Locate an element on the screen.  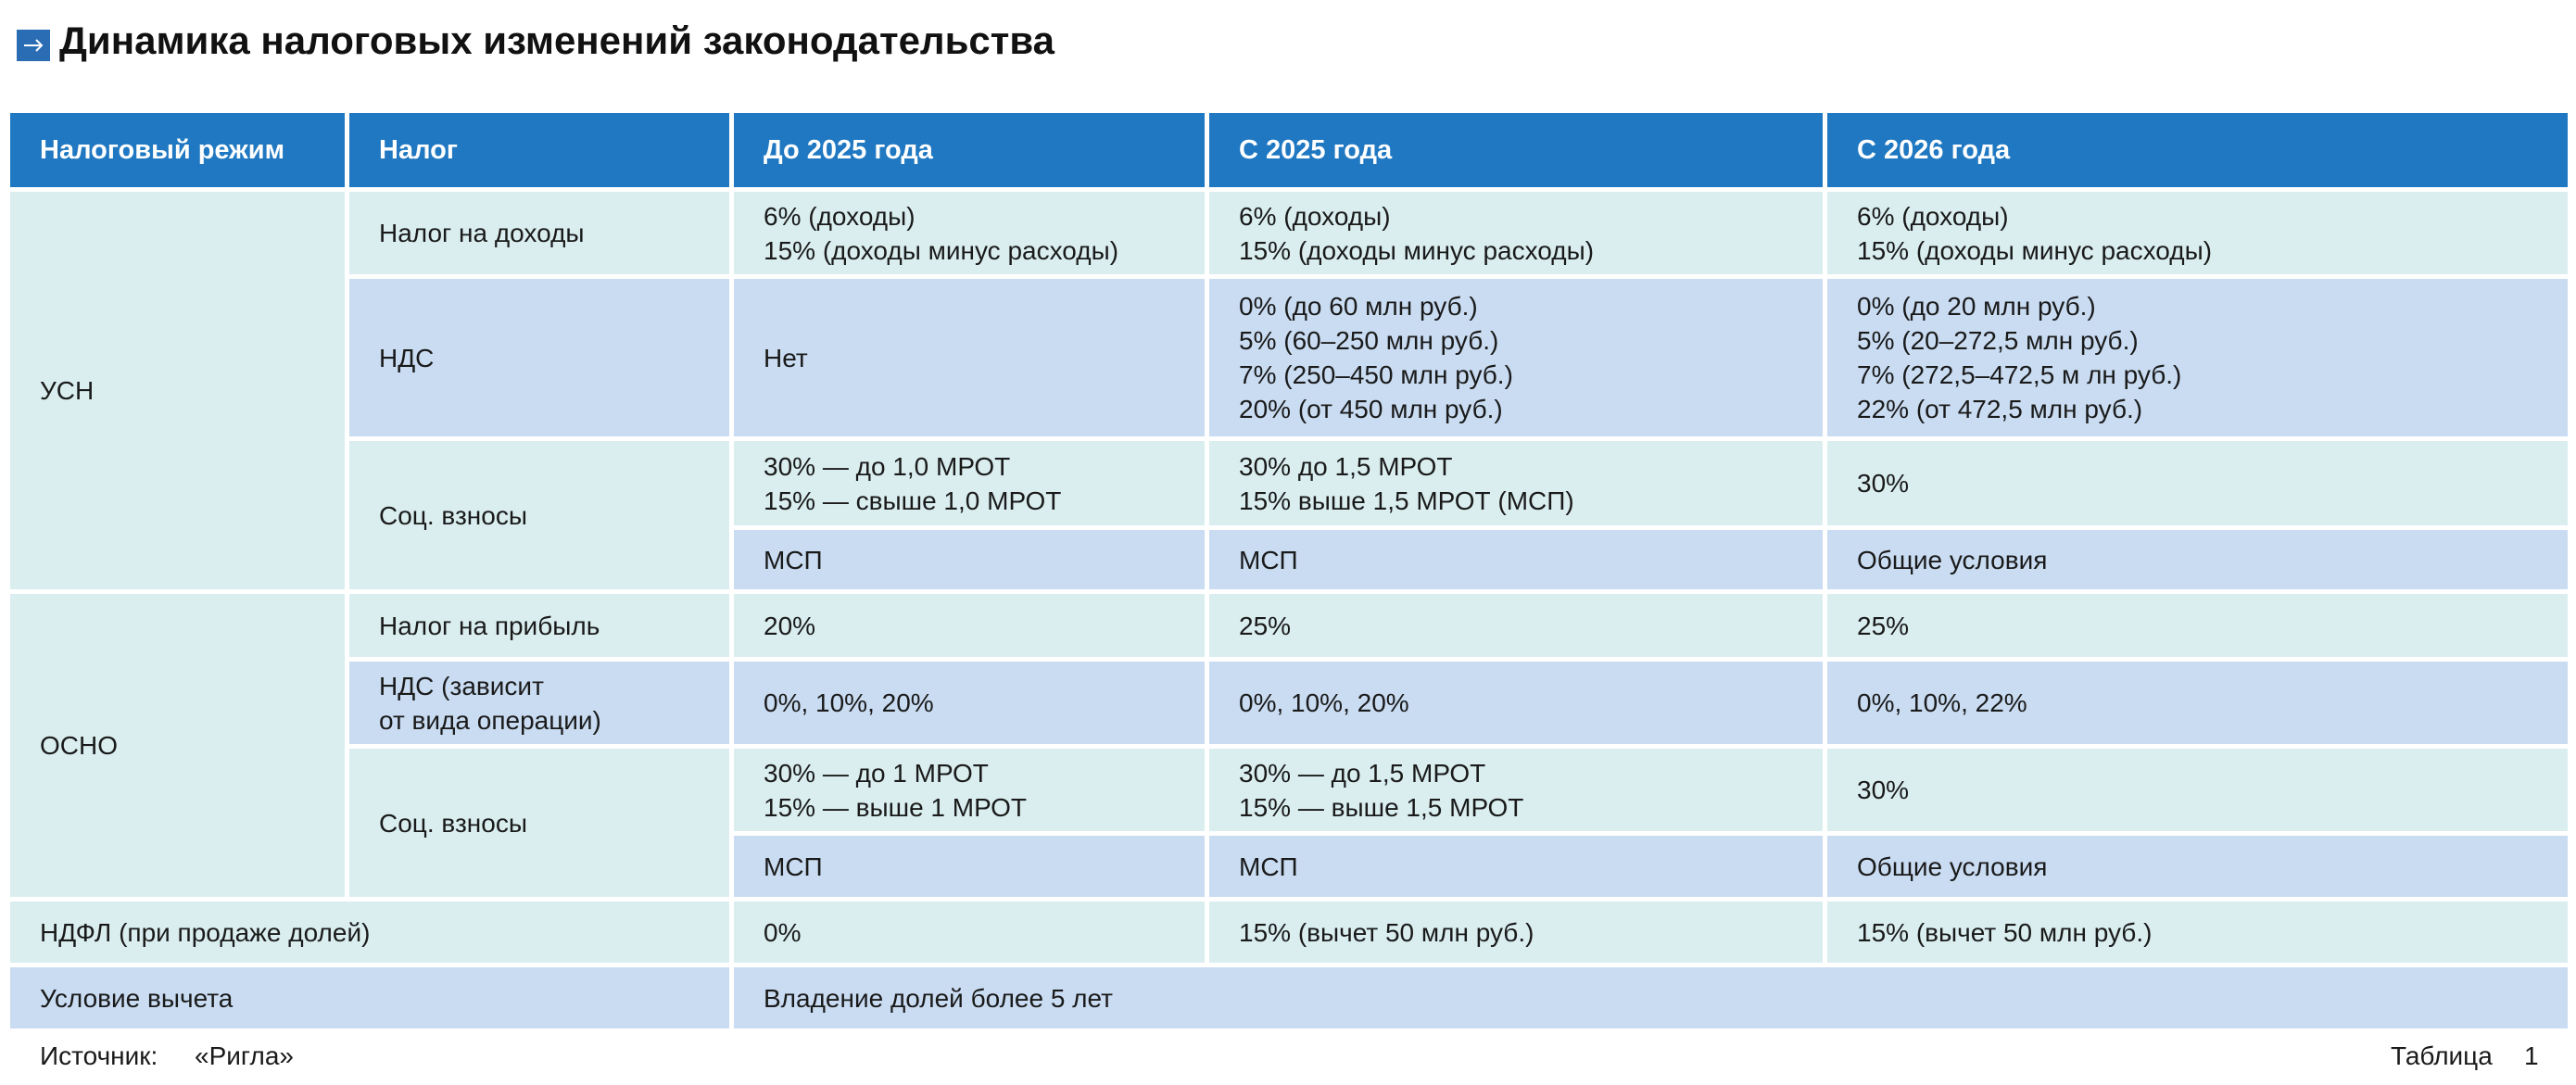
column-header: С 2026 года is located at coordinates (2197, 150).